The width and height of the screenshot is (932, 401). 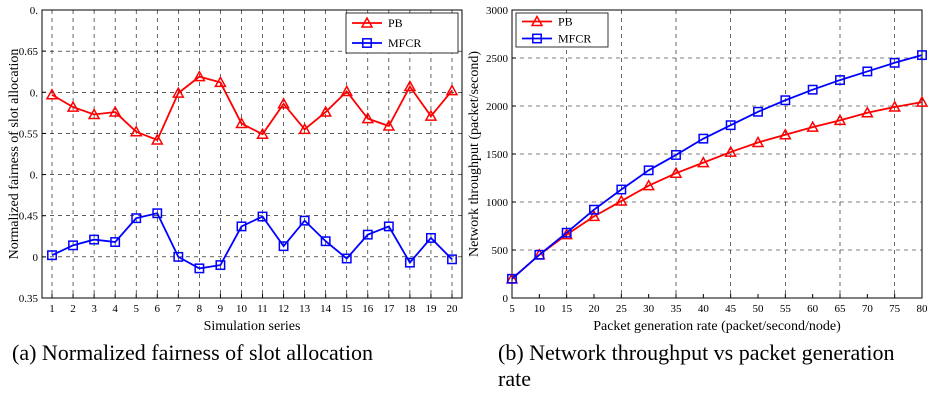 I want to click on x-tick-label: 3, so click(x=94, y=309).